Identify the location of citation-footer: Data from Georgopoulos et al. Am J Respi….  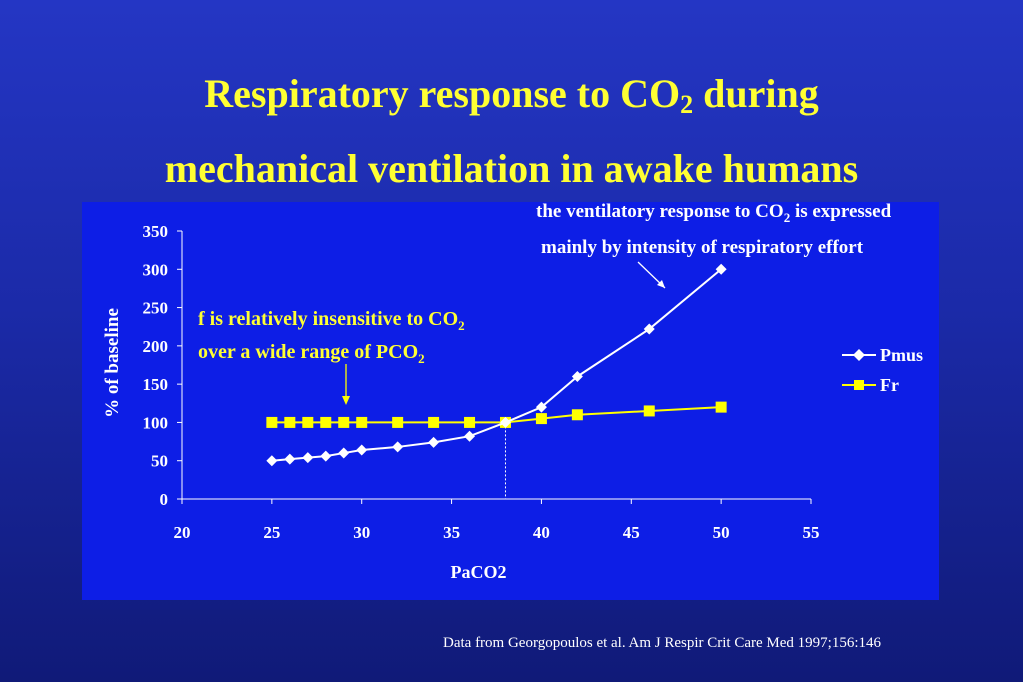
(662, 643).